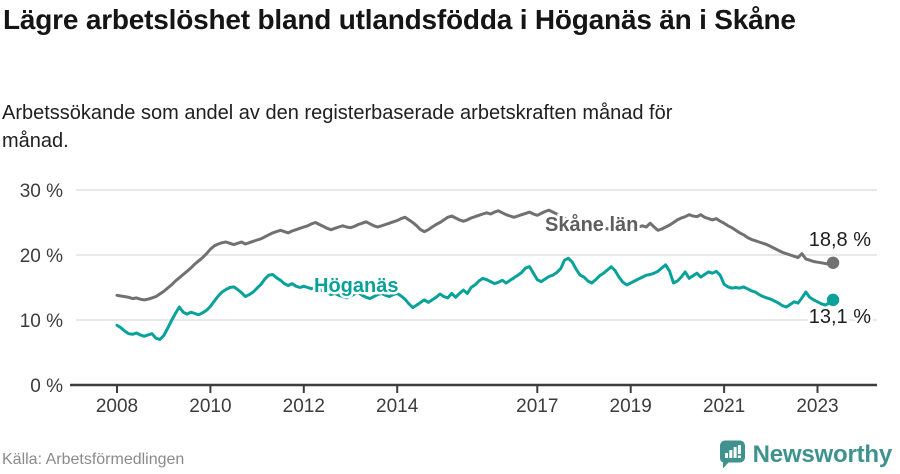 The width and height of the screenshot is (900, 474). Describe the element at coordinates (210, 406) in the screenshot. I see `x-tick-label: 2010` at that location.